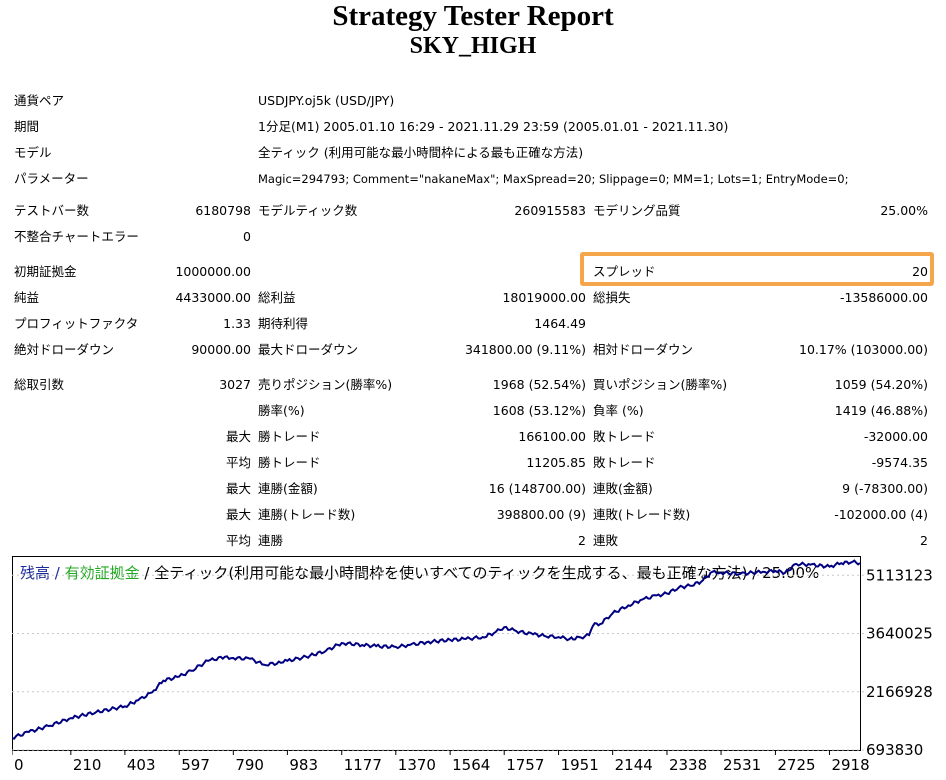 This screenshot has width=946, height=780. What do you see at coordinates (920, 271) in the screenshot?
I see `spread-value: 20` at bounding box center [920, 271].